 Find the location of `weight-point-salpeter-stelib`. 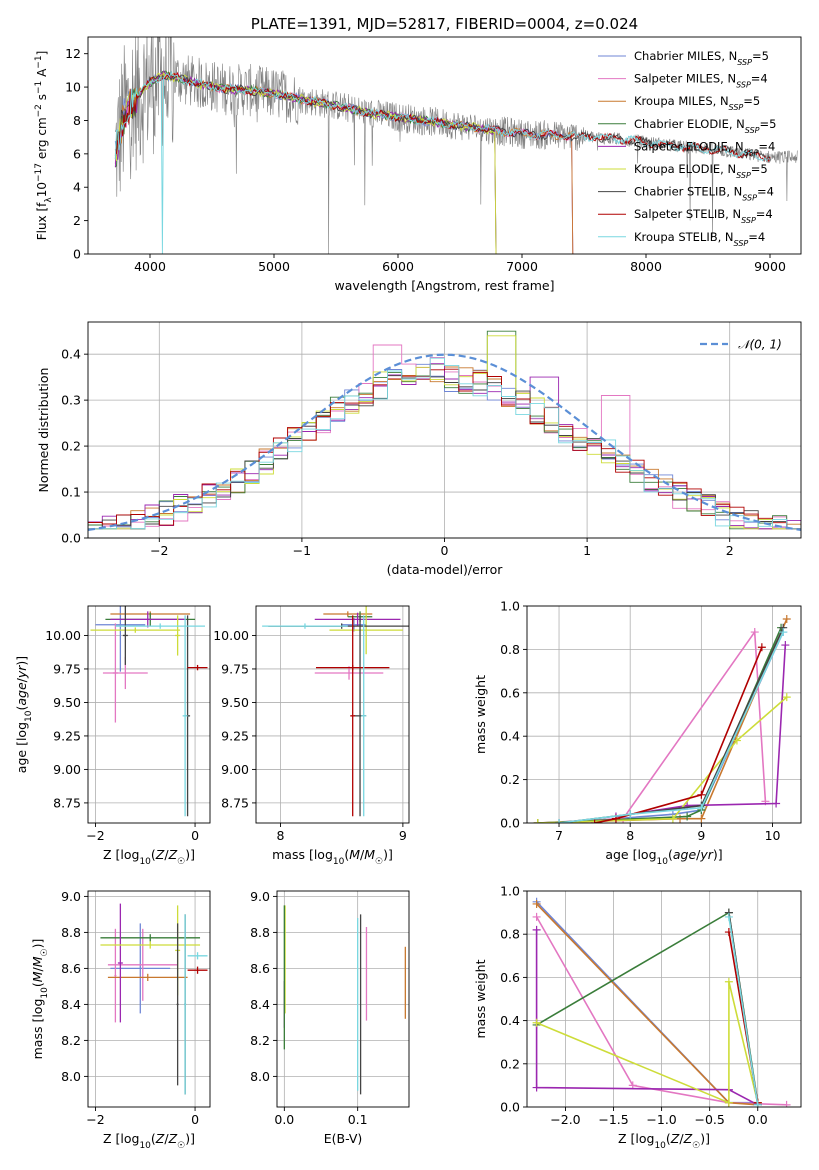

weight-point-salpeter-stelib is located at coordinates (761, 647).